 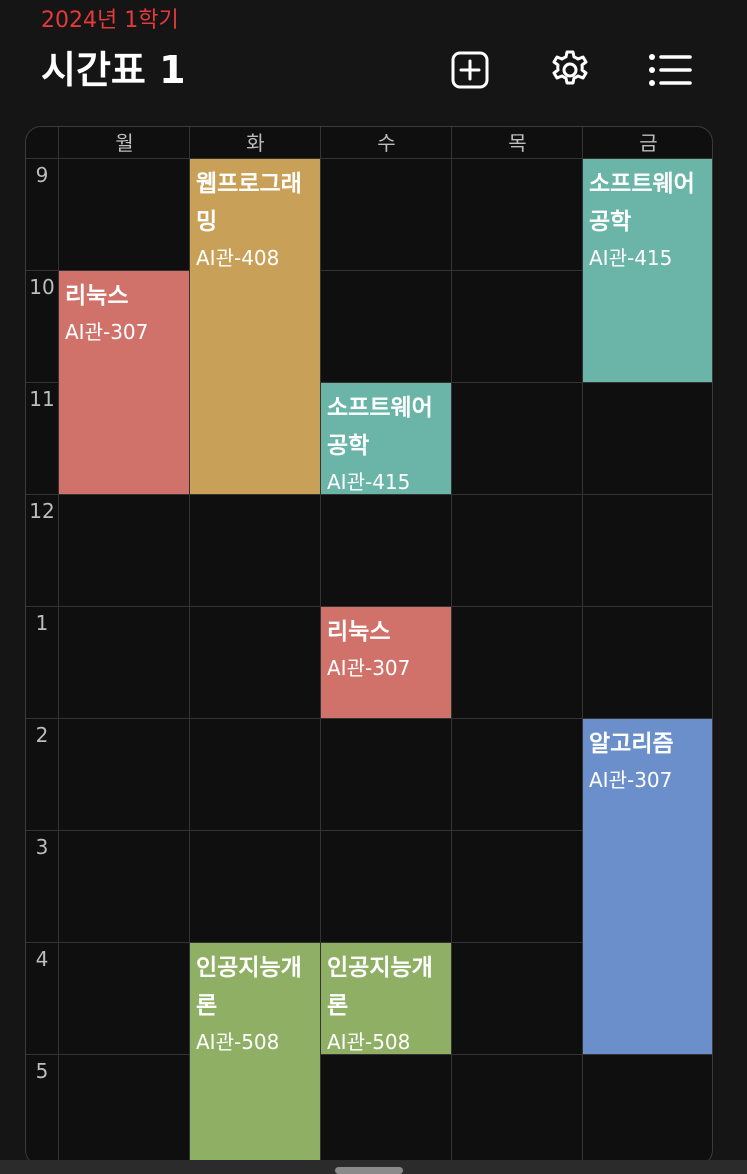 I want to click on settings-button, so click(x=570, y=70).